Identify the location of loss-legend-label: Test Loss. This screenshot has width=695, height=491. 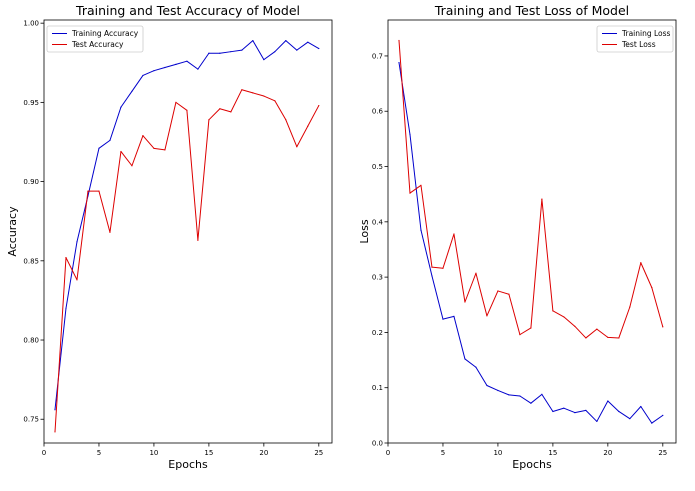
(638, 44).